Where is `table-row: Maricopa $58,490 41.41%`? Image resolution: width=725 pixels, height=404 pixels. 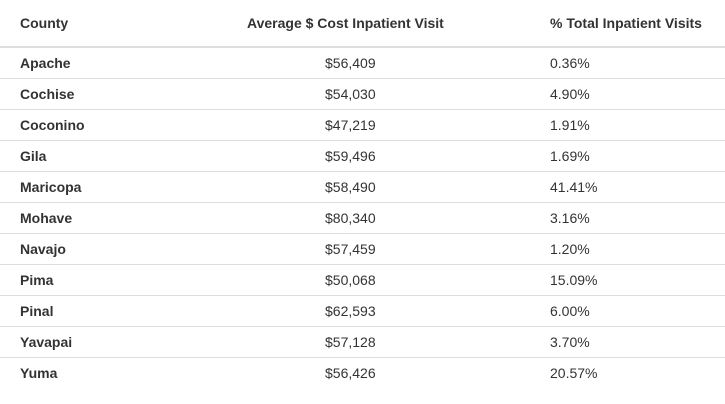 table-row: Maricopa $58,490 41.41% is located at coordinates (362, 187).